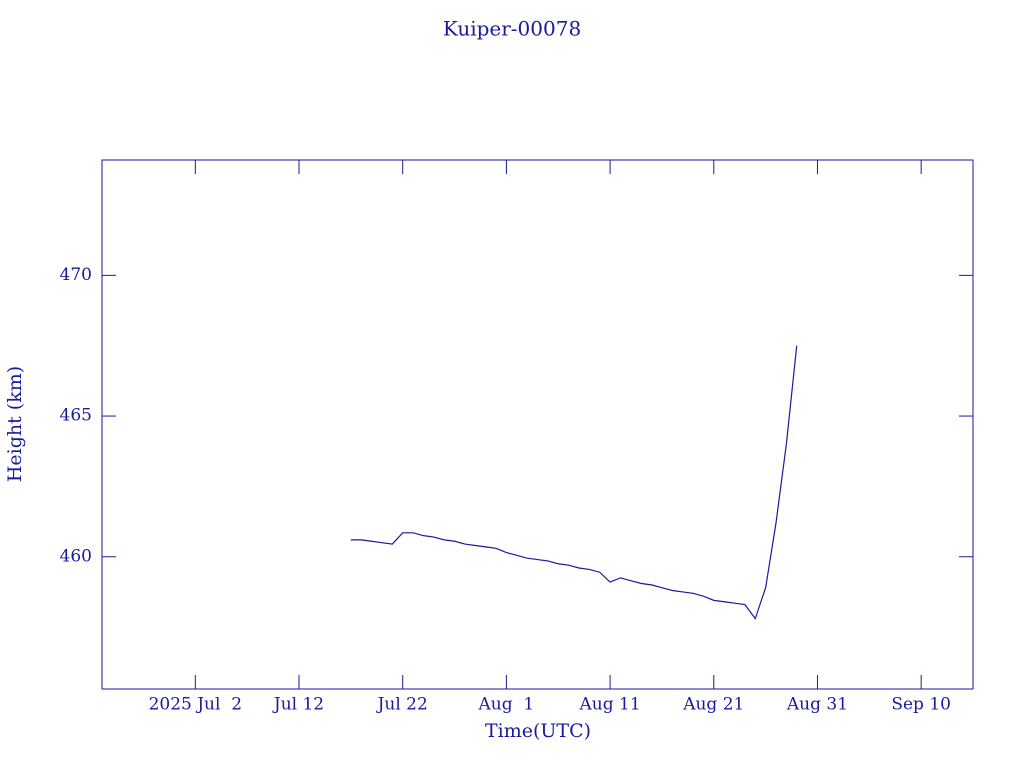 The width and height of the screenshot is (1024, 768). What do you see at coordinates (196, 705) in the screenshot?
I see `x-tick-label: 2025 Jul 2` at bounding box center [196, 705].